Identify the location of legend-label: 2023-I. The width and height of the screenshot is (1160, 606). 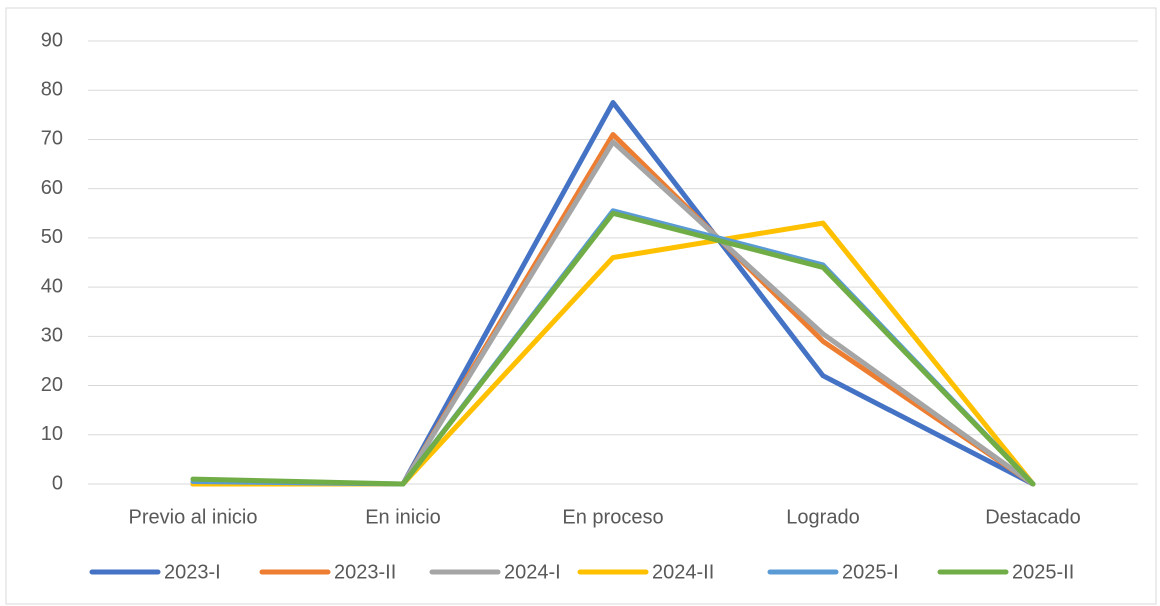
(192, 572).